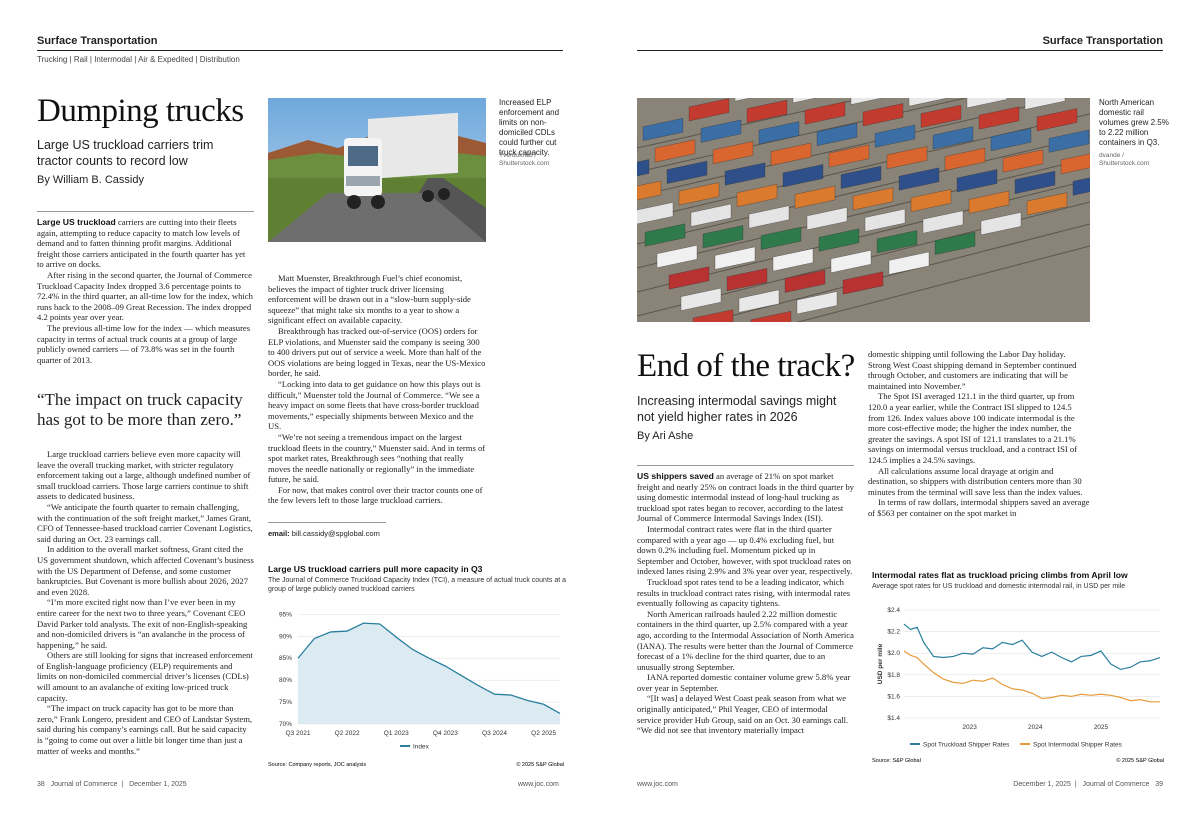 This screenshot has height=816, width=1200. Describe the element at coordinates (90, 180) in the screenshot. I see `byline-article1: By William B. Cassidy` at that location.